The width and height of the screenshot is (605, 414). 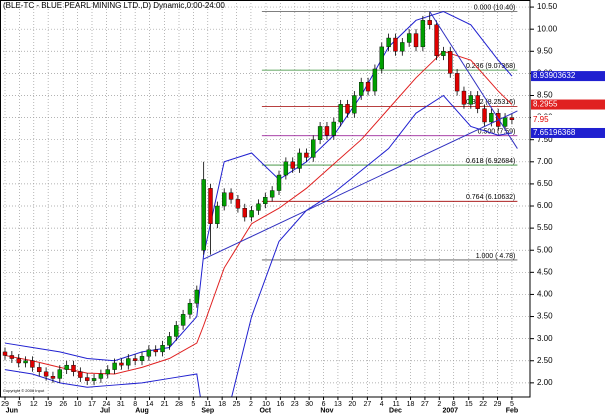 What do you see at coordinates (545, 227) in the screenshot?
I see `y-tick-label: 5.50` at bounding box center [545, 227].